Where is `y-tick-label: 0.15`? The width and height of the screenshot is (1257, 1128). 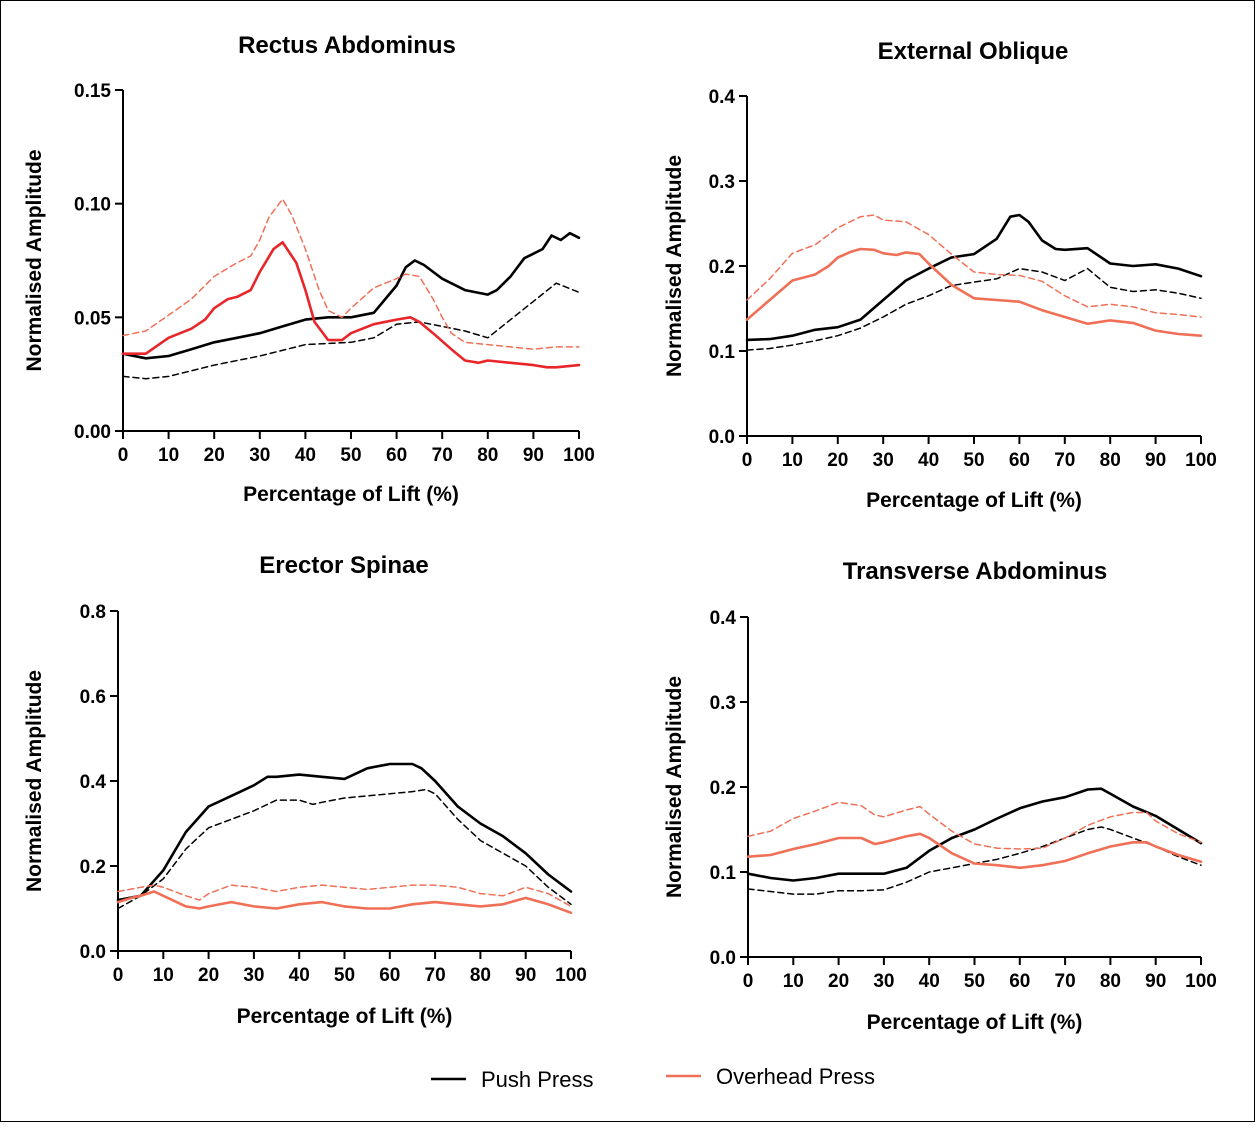 y-tick-label: 0.15 is located at coordinates (92, 91).